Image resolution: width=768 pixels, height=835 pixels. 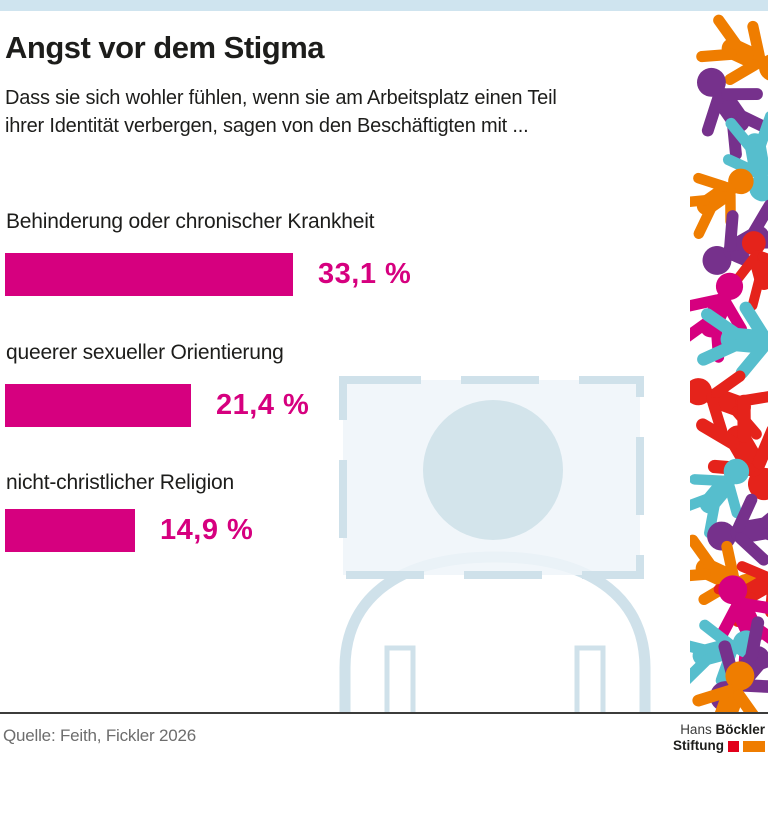 I want to click on bar-row-religion: 14,9 %, so click(x=129, y=530).